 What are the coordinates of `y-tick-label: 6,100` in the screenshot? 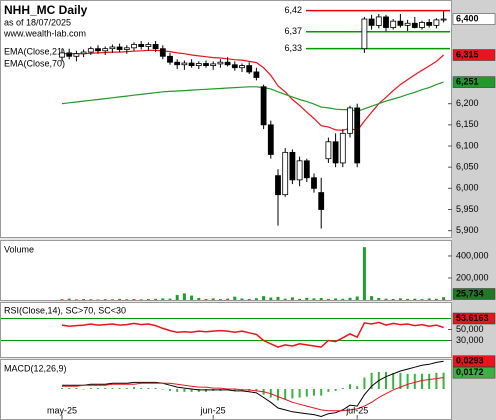 It's located at (467, 145).